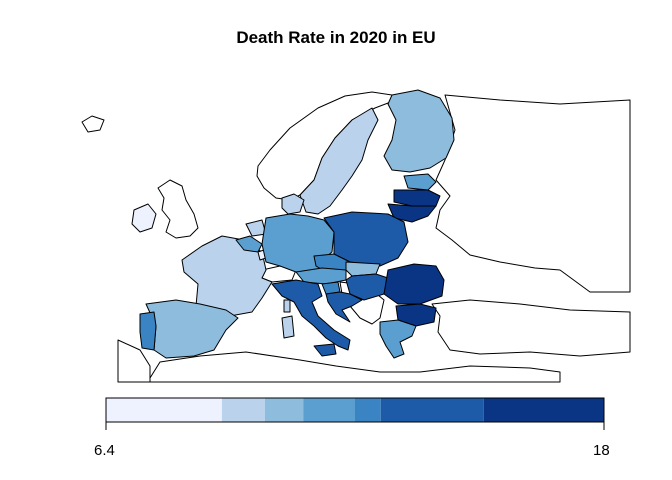  I want to click on legend-max-label: 18, so click(601, 450).